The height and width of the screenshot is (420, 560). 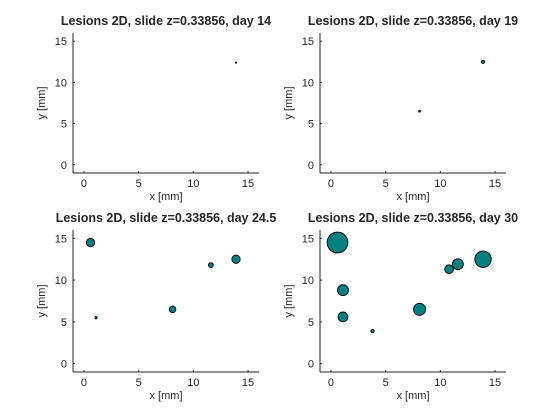 I want to click on subplot-title: Lesions 2D, slide z=0.33856, day 30, so click(x=413, y=218).